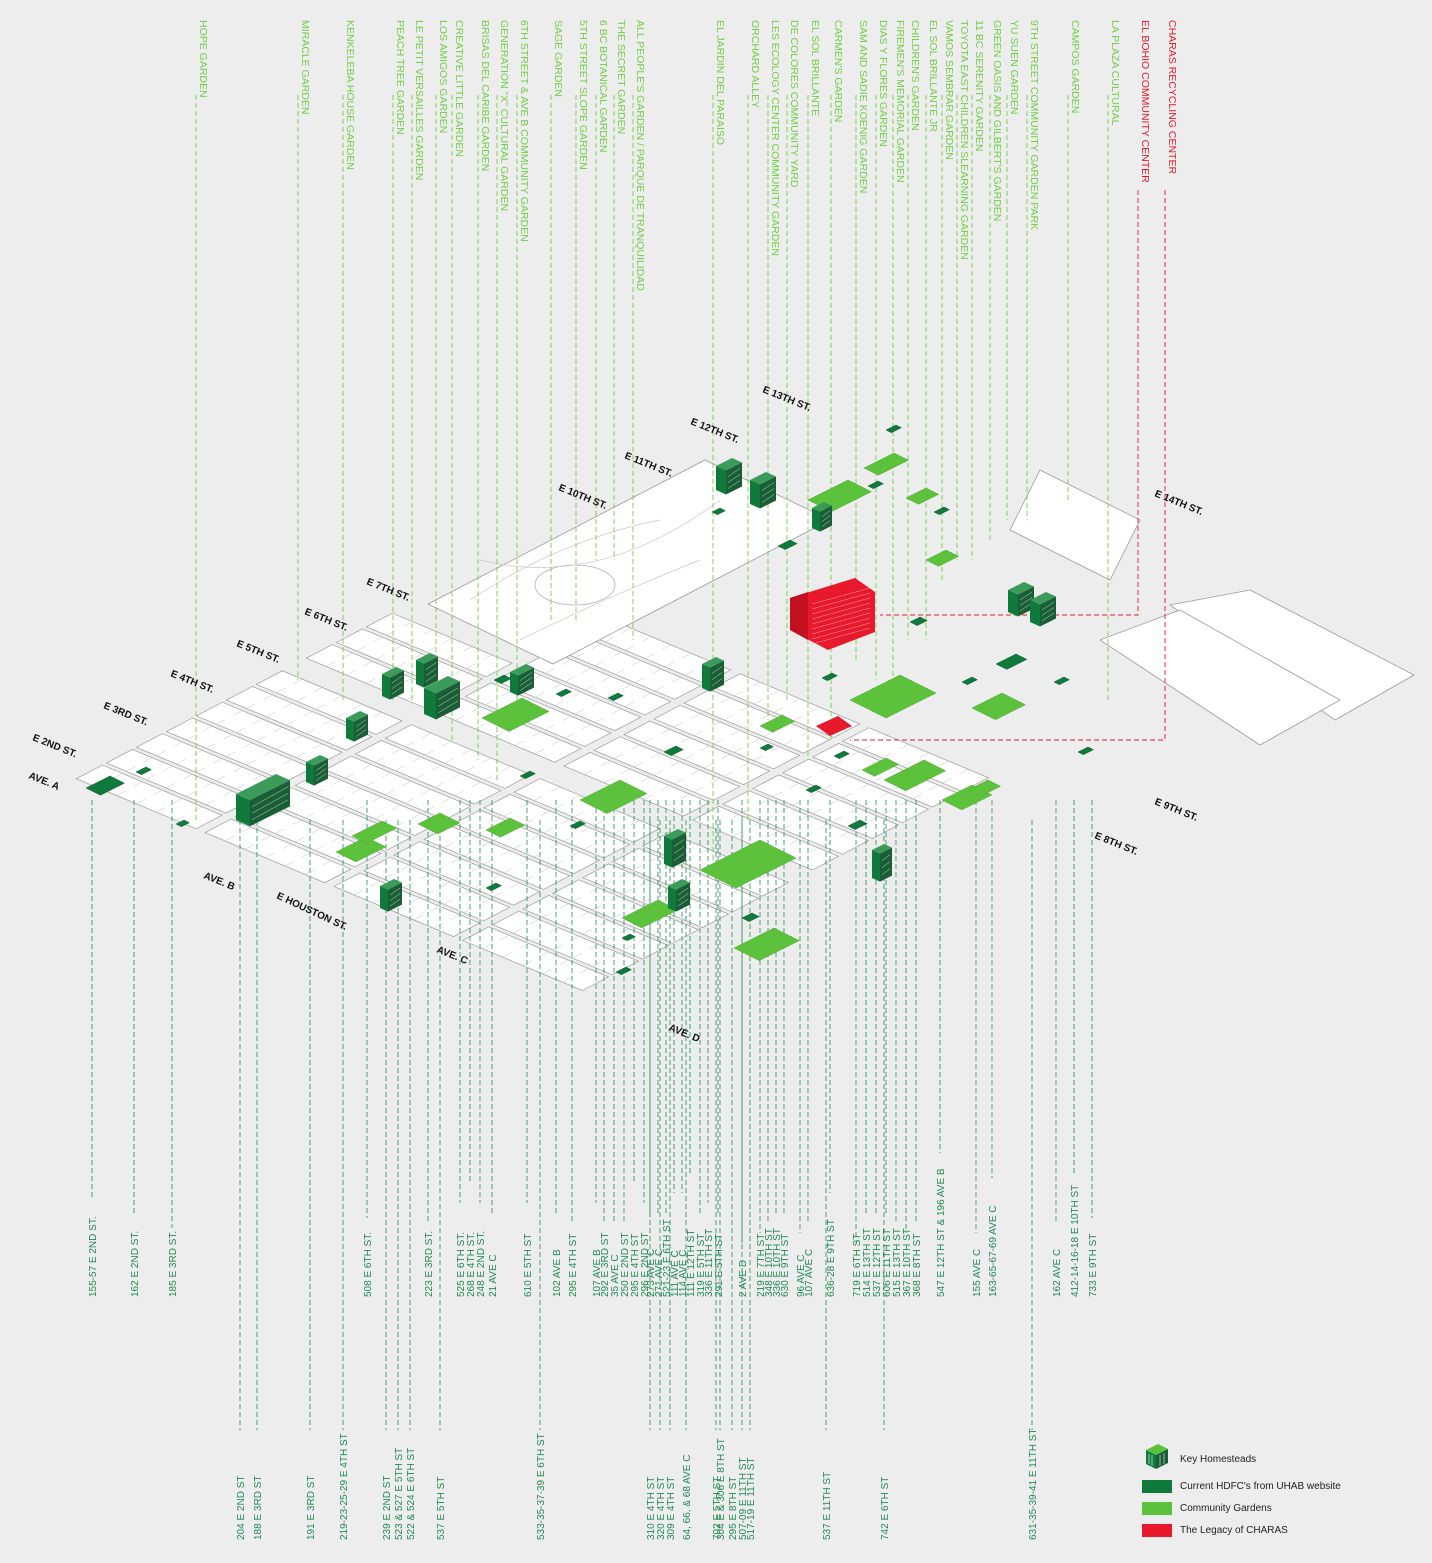 The image size is (1432, 1563). What do you see at coordinates (625, 1265) in the screenshot?
I see `address-label: 250 E 2ND ST` at bounding box center [625, 1265].